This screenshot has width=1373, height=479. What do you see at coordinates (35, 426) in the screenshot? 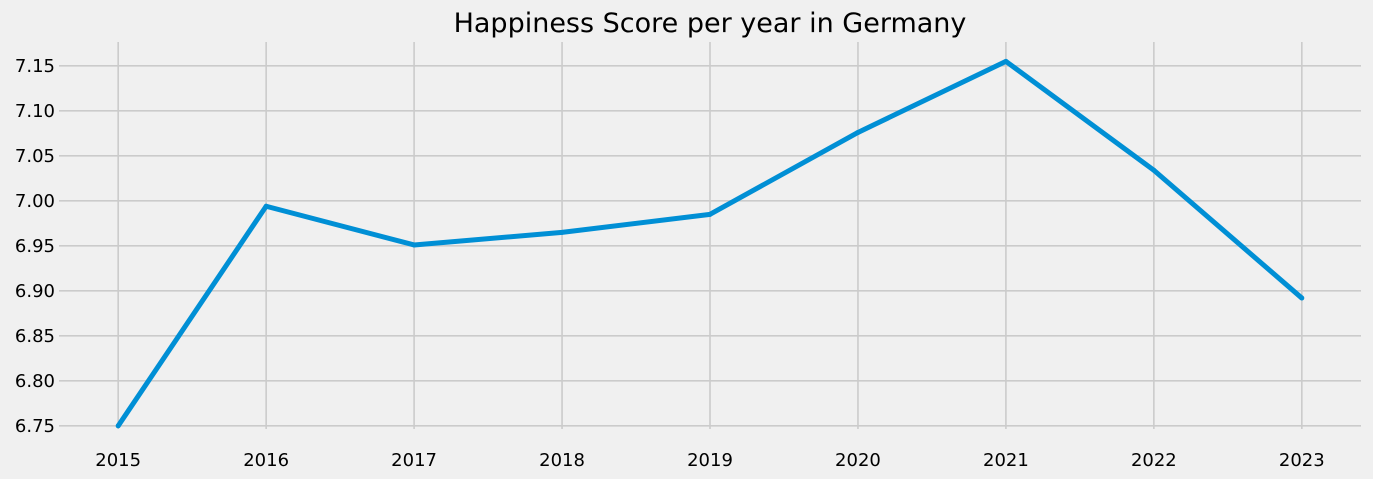
I see `y-tick-label: 6.75` at bounding box center [35, 426].